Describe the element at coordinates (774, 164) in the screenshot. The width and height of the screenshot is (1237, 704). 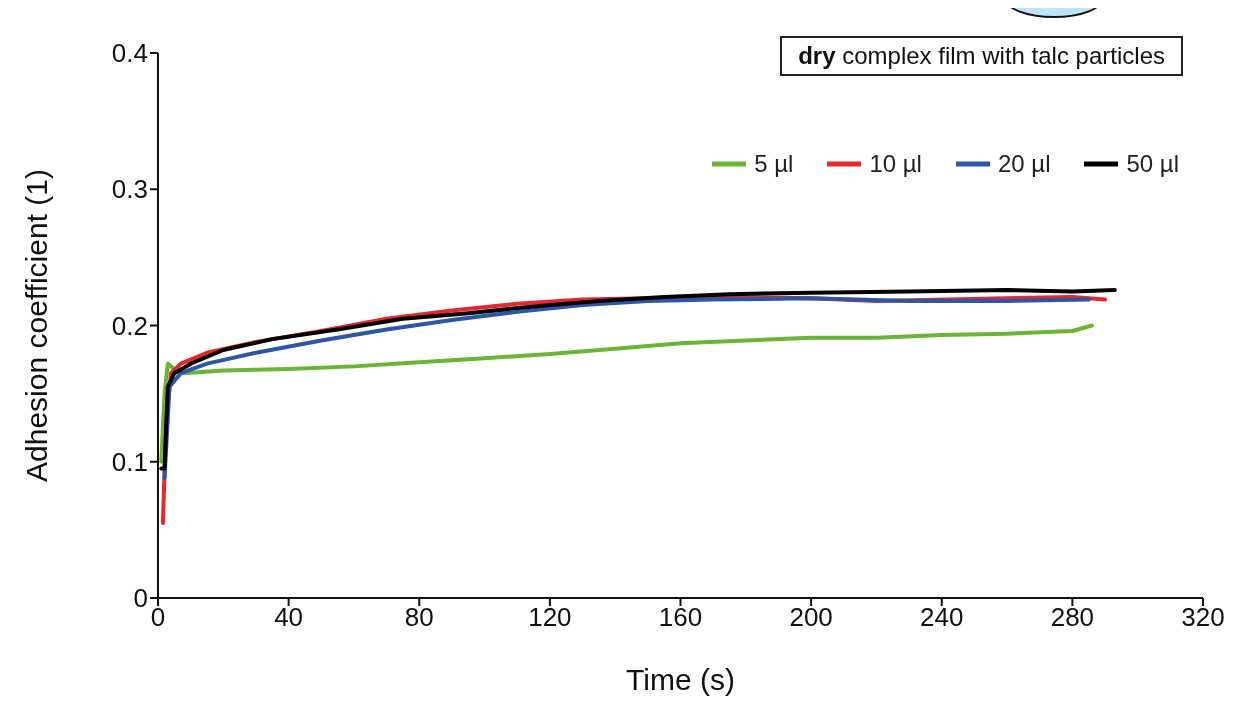
I see `legend-label: 5 µl` at that location.